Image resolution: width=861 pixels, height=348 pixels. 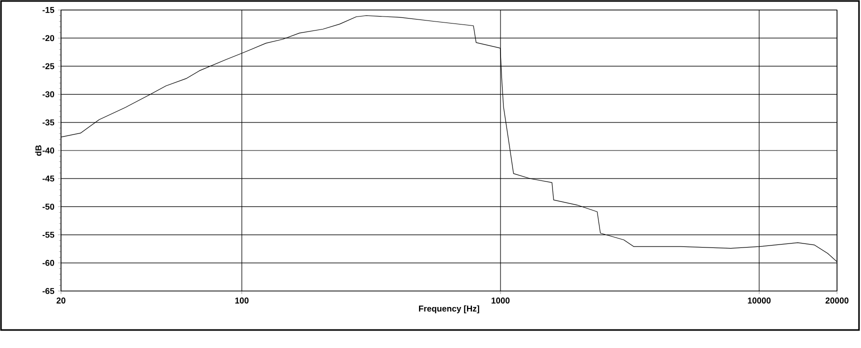 I want to click on y-tick-label: -35, so click(x=48, y=122).